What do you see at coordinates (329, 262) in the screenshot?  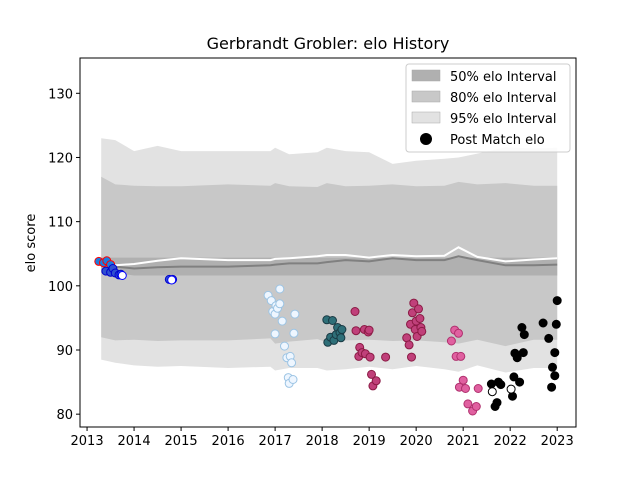 I see `median-line` at bounding box center [329, 262].